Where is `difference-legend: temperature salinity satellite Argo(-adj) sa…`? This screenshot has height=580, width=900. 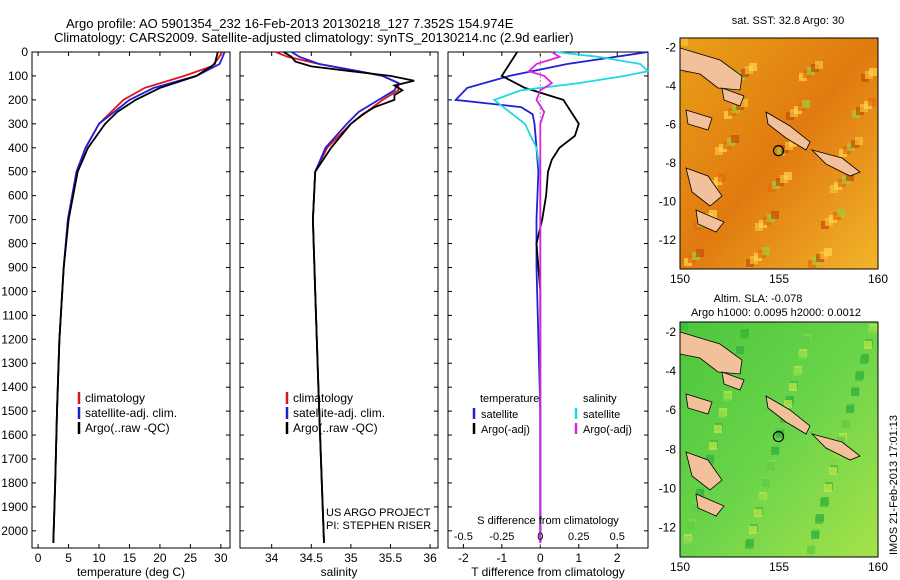 difference-legend: temperature salinity satellite Argo(-adj) sa… is located at coordinates (543, 468).